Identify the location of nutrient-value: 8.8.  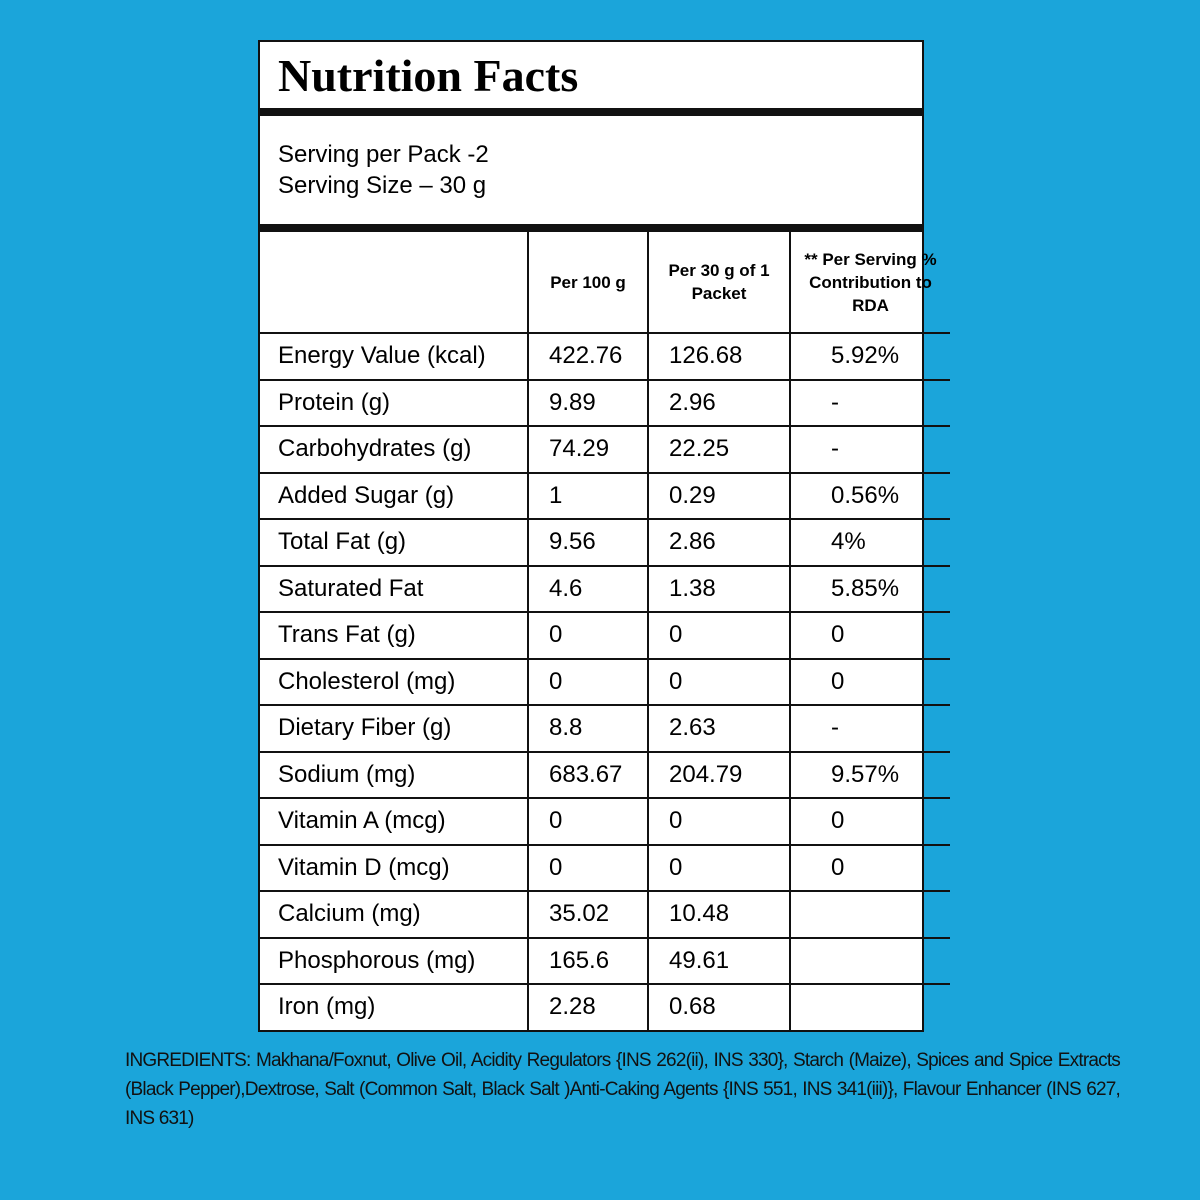
(588, 728).